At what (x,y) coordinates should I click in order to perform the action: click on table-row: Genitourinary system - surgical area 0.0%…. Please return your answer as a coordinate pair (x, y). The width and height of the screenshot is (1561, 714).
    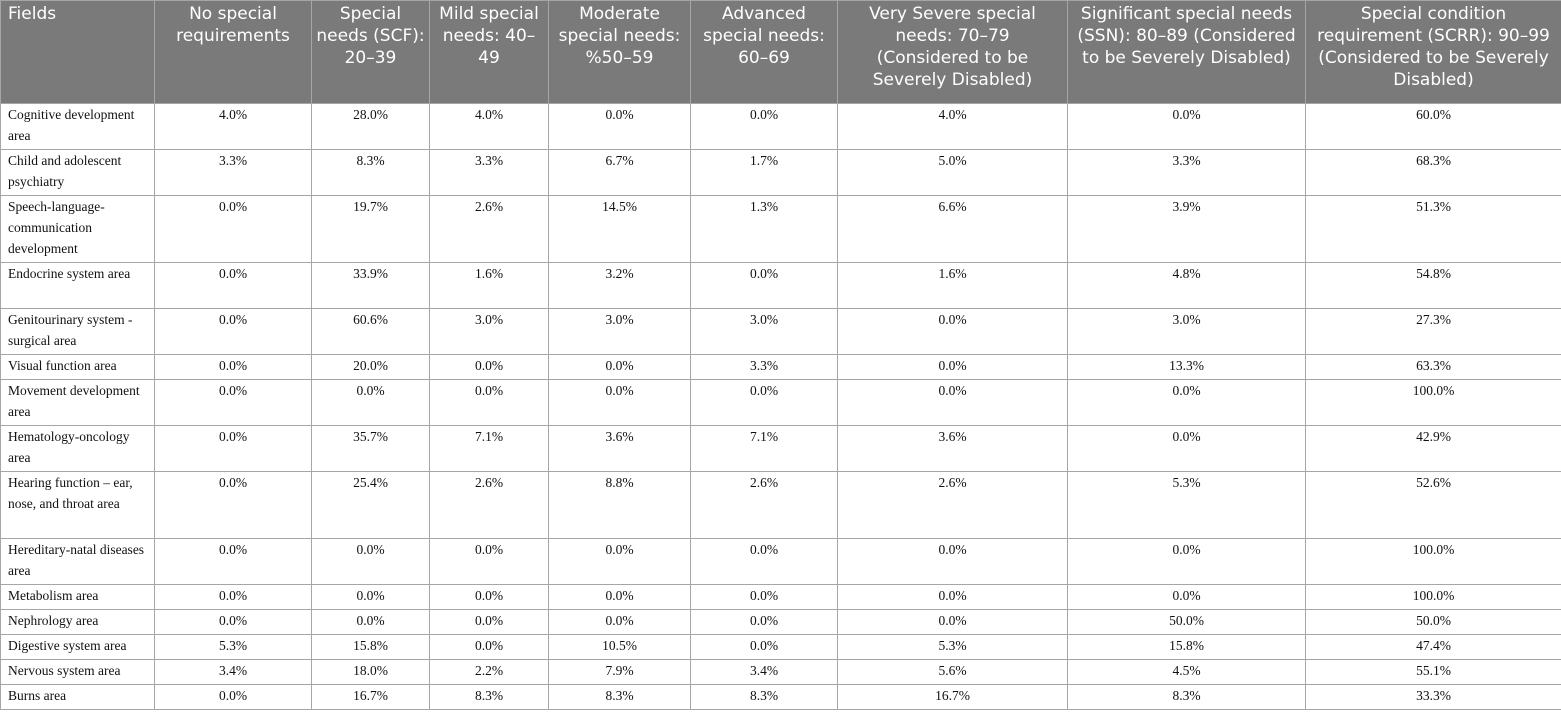
    Looking at the image, I should click on (780, 331).